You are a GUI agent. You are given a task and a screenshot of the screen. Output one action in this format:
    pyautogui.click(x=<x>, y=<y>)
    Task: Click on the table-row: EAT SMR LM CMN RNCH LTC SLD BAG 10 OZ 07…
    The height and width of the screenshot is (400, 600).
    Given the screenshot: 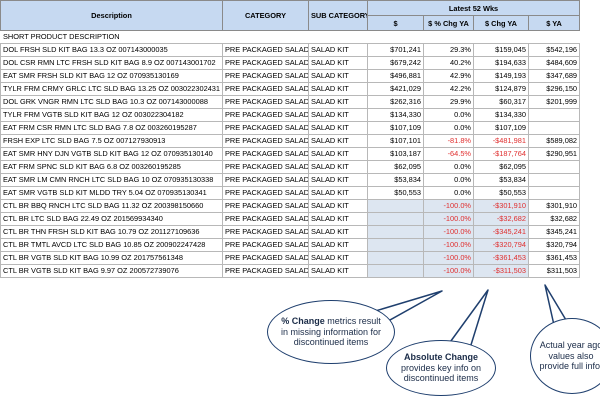 What is the action you would take?
    pyautogui.click(x=290, y=180)
    